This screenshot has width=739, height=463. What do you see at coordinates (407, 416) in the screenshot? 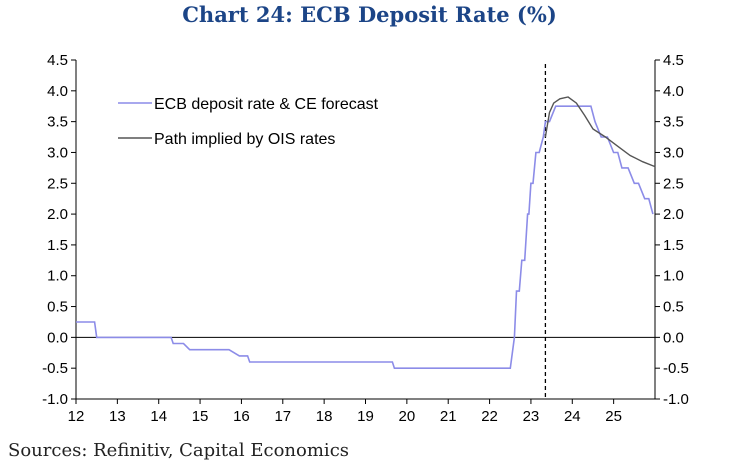
I see `x-tick-label: 20` at bounding box center [407, 416].